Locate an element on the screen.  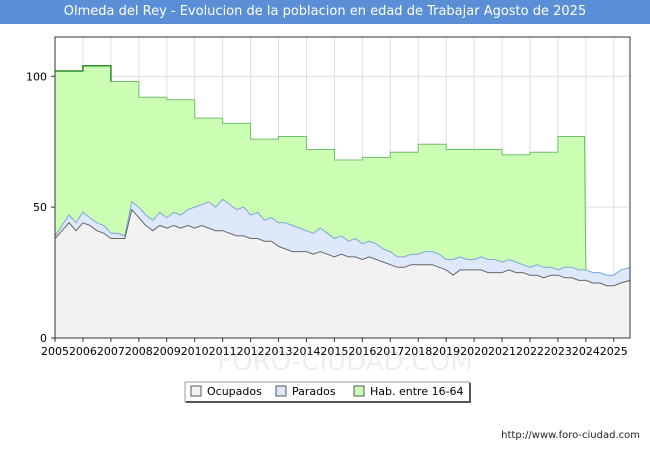
x-tick-label: 2015 is located at coordinates (334, 351).